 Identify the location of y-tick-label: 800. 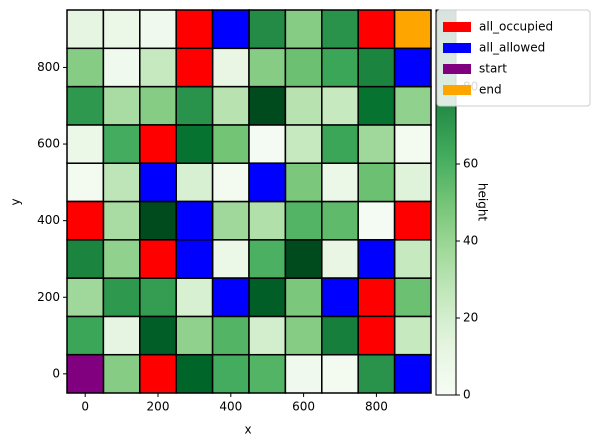
(48, 67).